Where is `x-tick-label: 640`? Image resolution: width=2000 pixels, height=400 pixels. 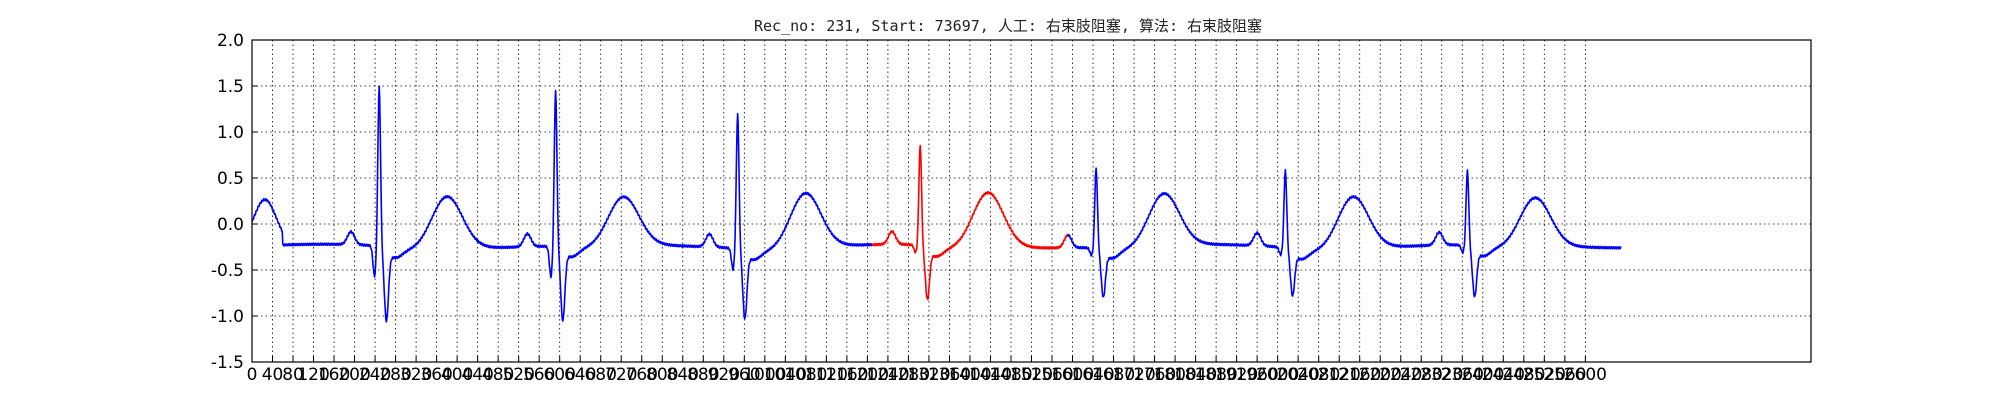
x-tick-label: 640 is located at coordinates (580, 375).